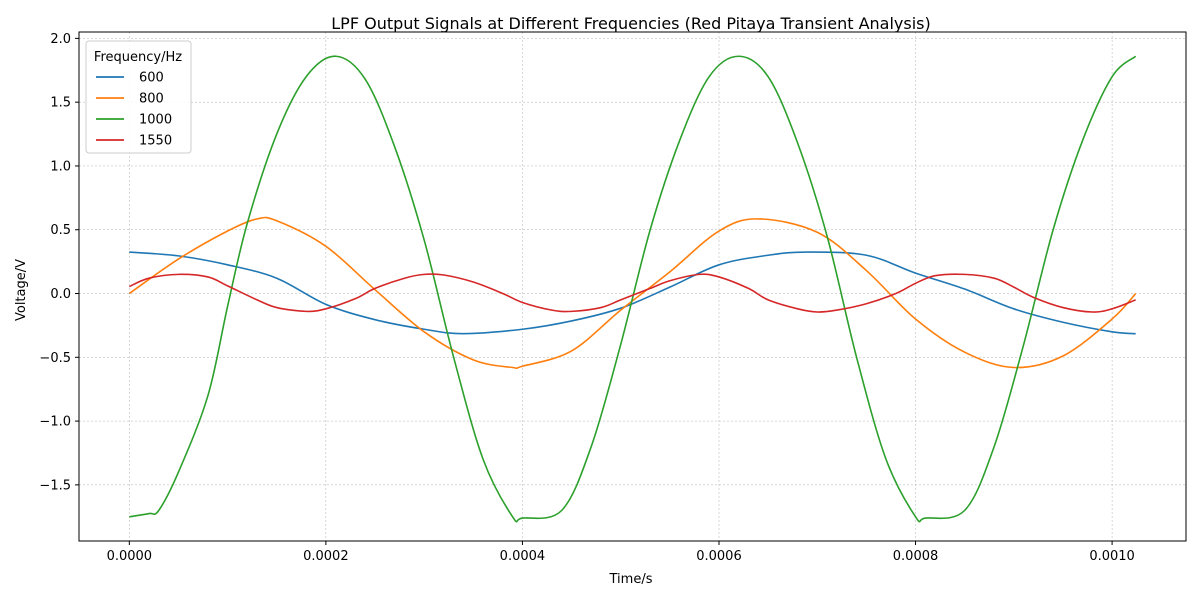 This screenshot has width=1200, height=600. Describe the element at coordinates (60, 230) in the screenshot. I see `y-tick-label: 0.5` at that location.